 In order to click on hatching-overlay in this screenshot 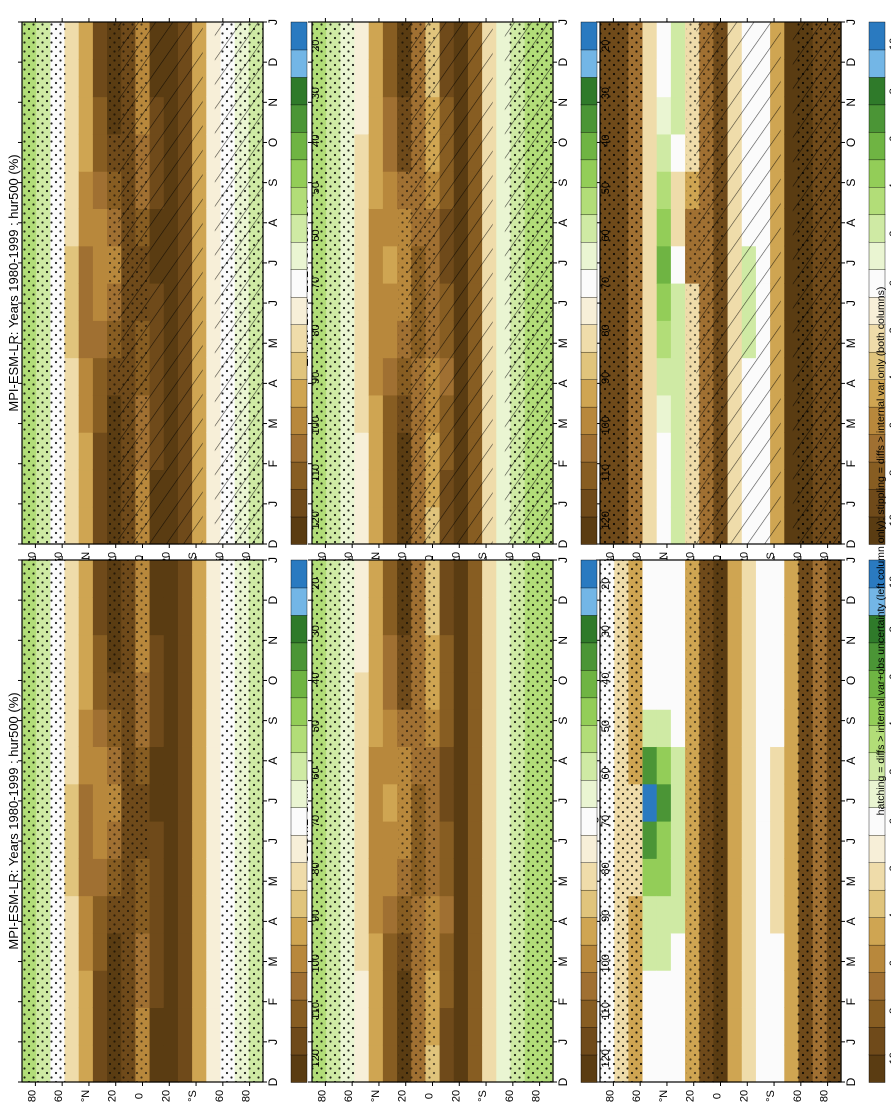, I will do `click(160, 283)`.